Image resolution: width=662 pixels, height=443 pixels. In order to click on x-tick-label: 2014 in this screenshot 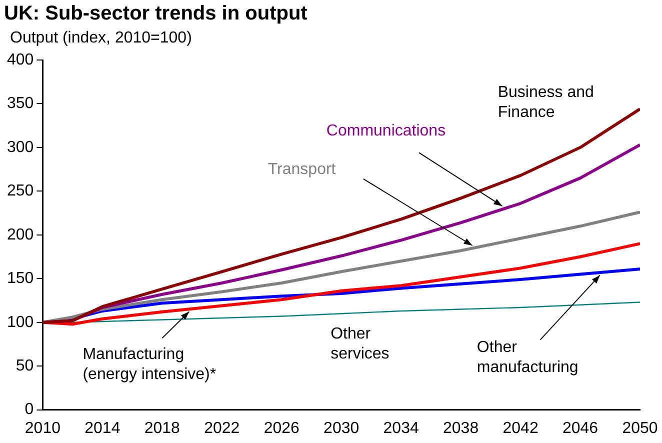, I will do `click(102, 428)`.